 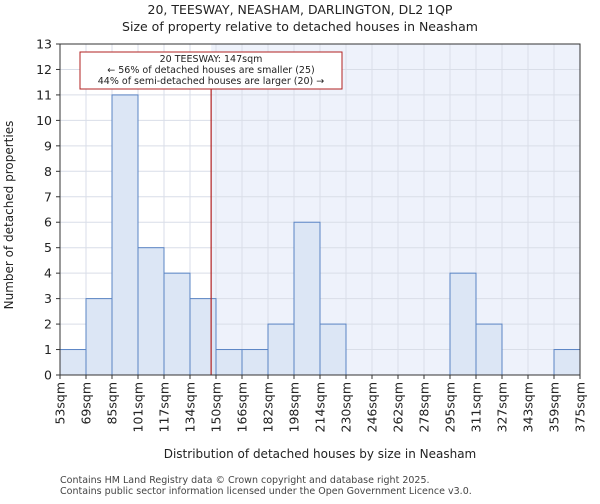 I want to click on x-tick-label: 327sqm, so click(x=502, y=407).